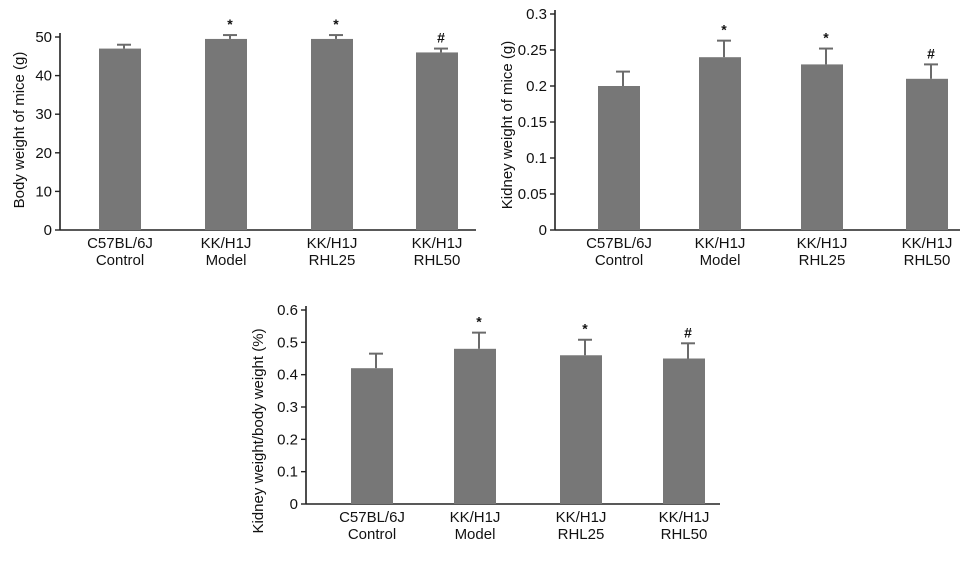 The height and width of the screenshot is (564, 960). What do you see at coordinates (287, 310) in the screenshot?
I see `y-tick-label: 0.6` at bounding box center [287, 310].